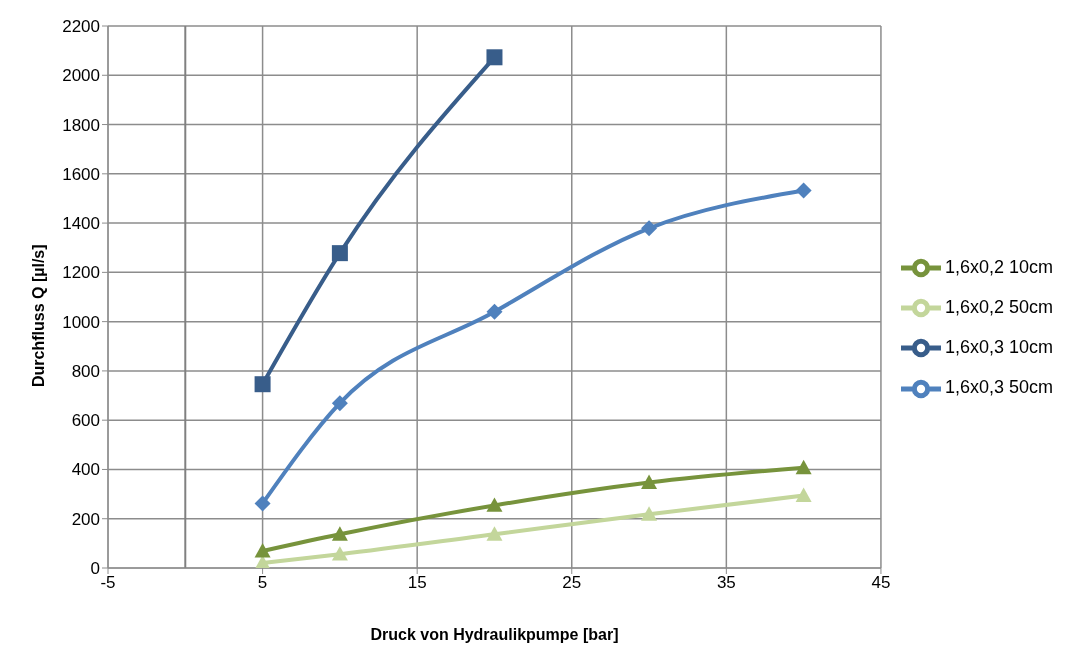 This screenshot has width=1083, height=649. What do you see at coordinates (998, 347) in the screenshot?
I see `legend-label: 1,6x0,3 10cm` at bounding box center [998, 347].